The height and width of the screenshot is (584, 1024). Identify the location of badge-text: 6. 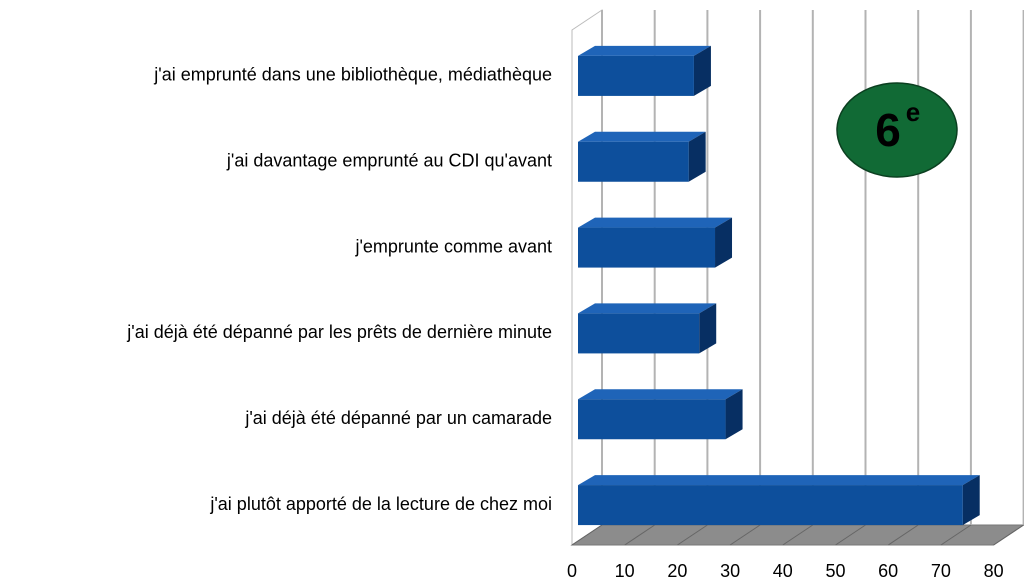
(888, 130).